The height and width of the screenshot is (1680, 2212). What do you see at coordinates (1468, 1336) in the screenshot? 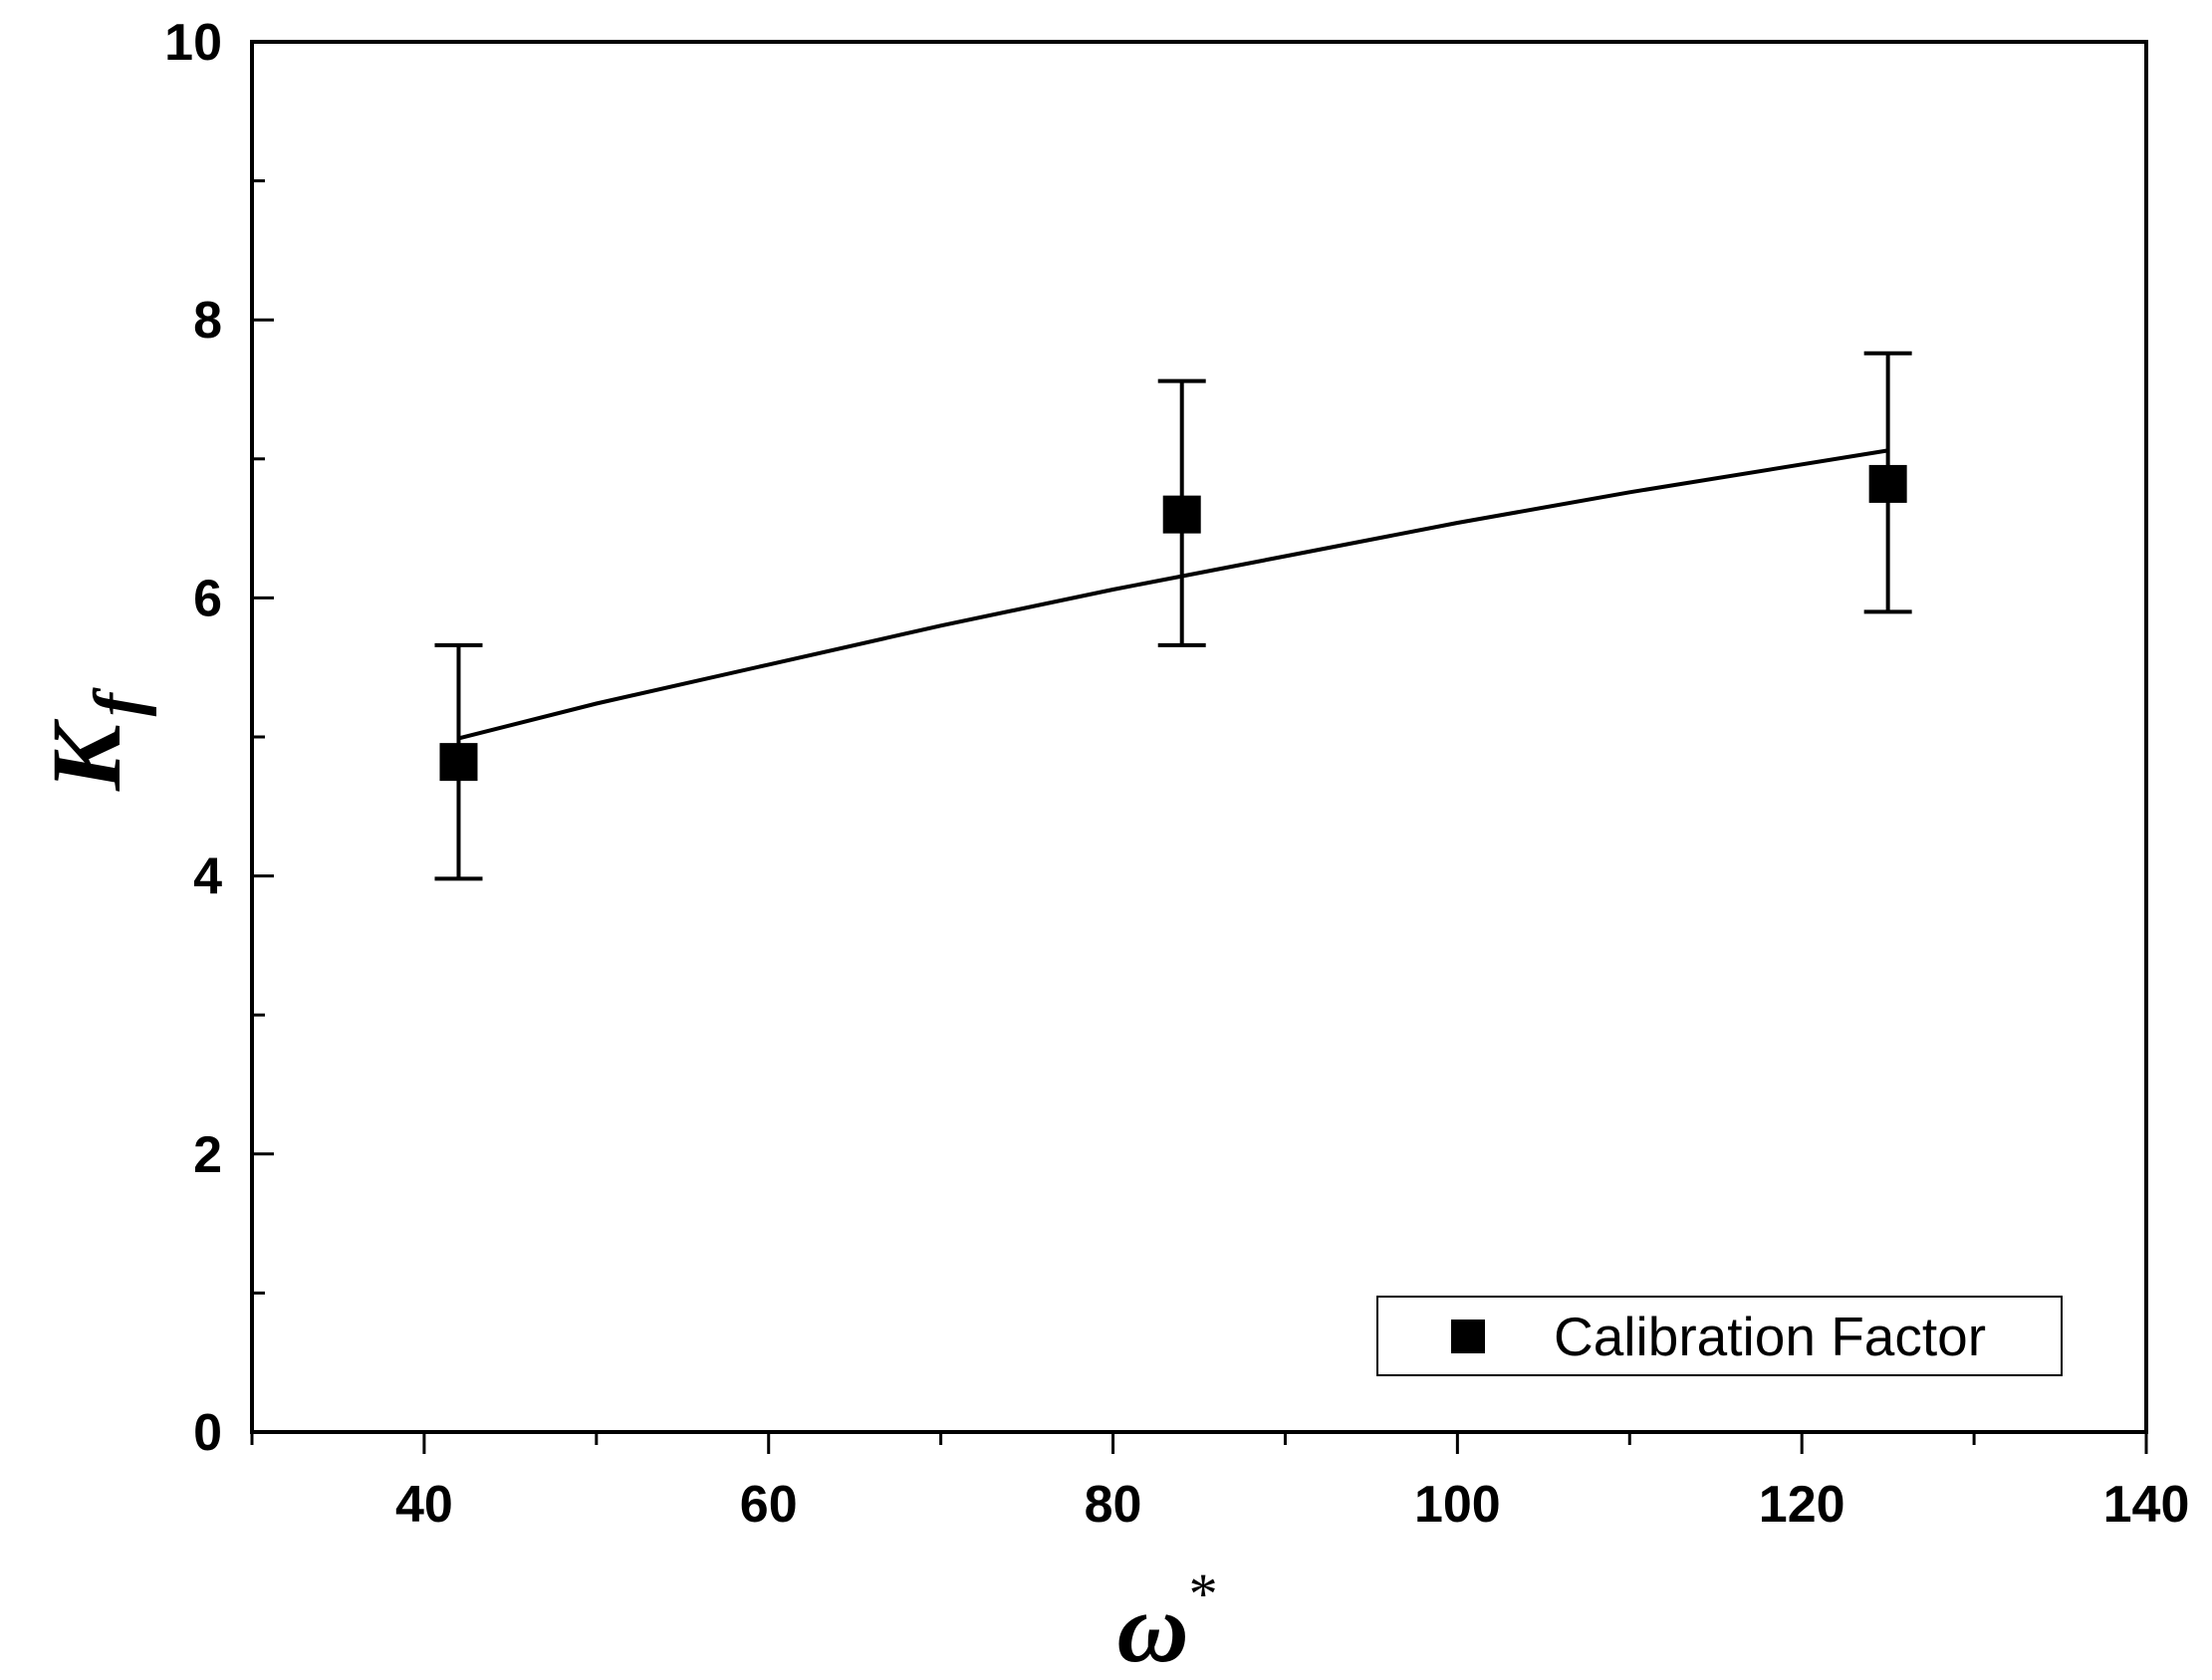
I see `legend-marker-square` at bounding box center [1468, 1336].